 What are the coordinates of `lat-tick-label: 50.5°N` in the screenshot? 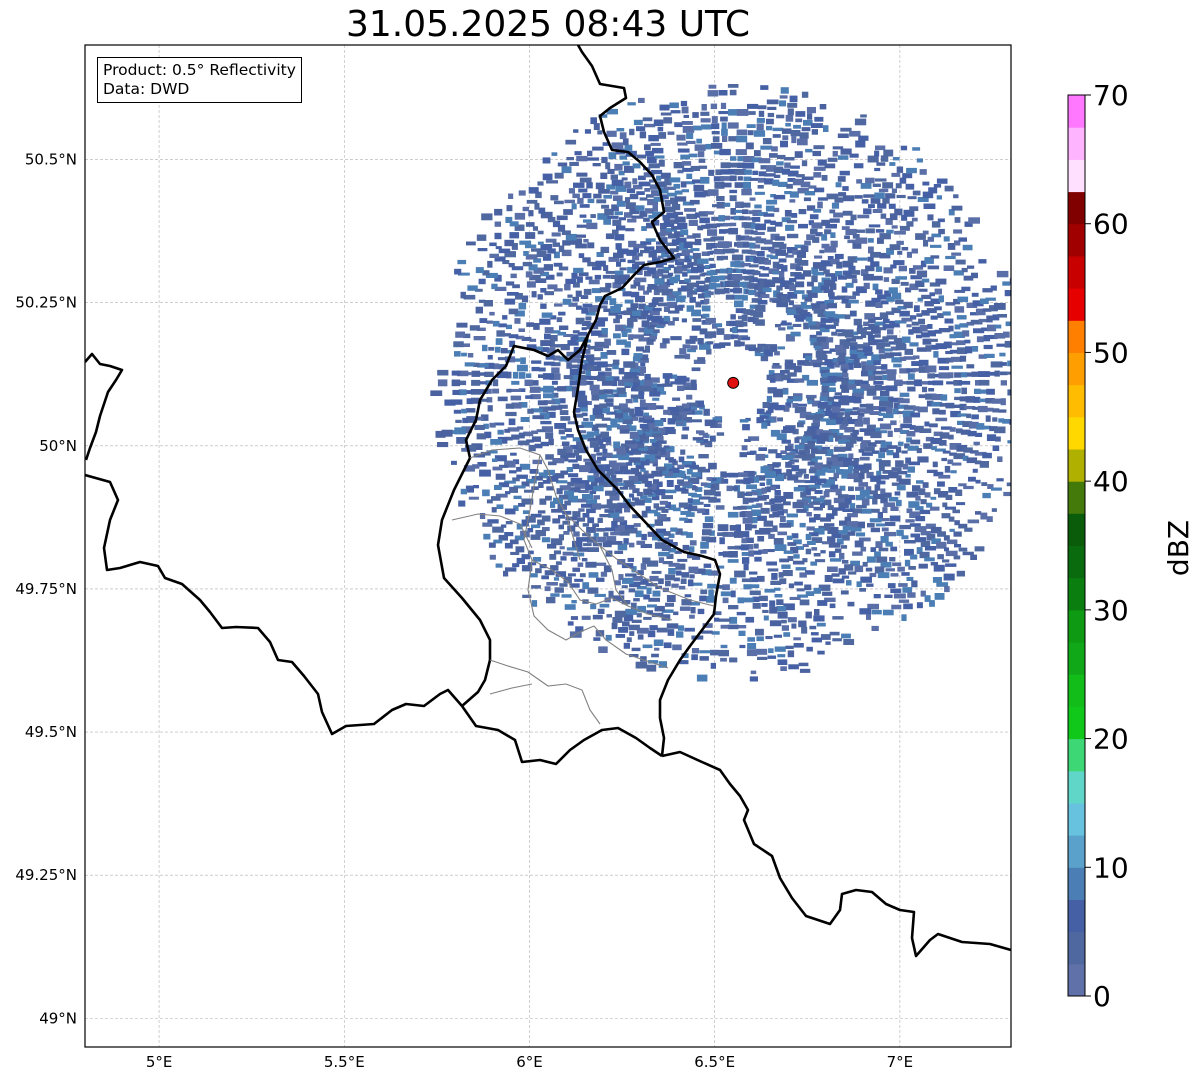 It's located at (51, 160).